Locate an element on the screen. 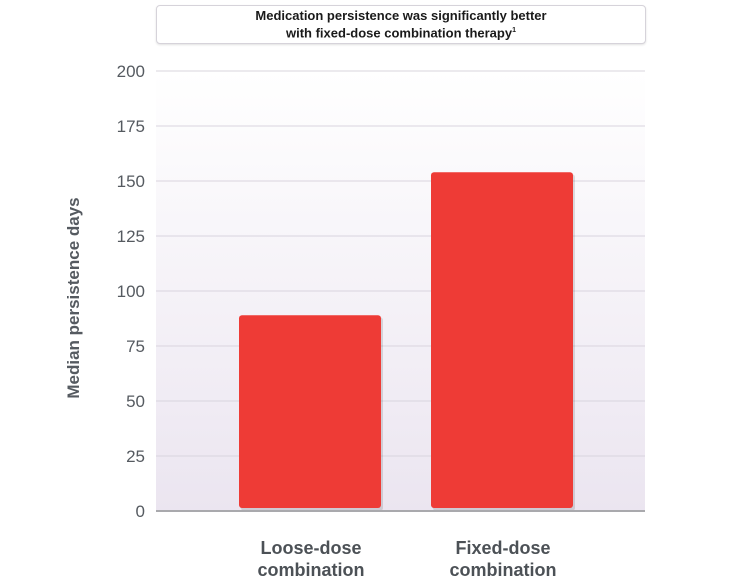 This screenshot has height=581, width=730. y-axis-ticks: 0 25 50 75 100 125 150 175 200 is located at coordinates (131, 291).